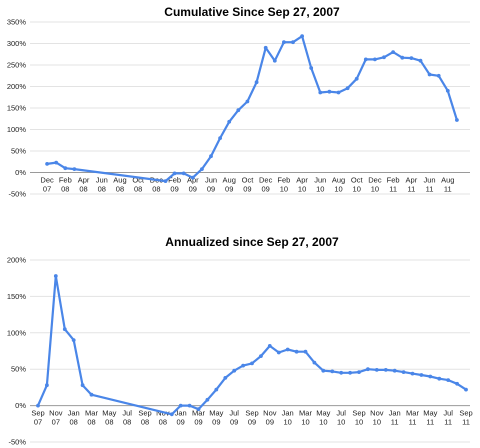  Describe the element at coordinates (17, 332) in the screenshot. I see `y-tick-label: 100%` at that location.